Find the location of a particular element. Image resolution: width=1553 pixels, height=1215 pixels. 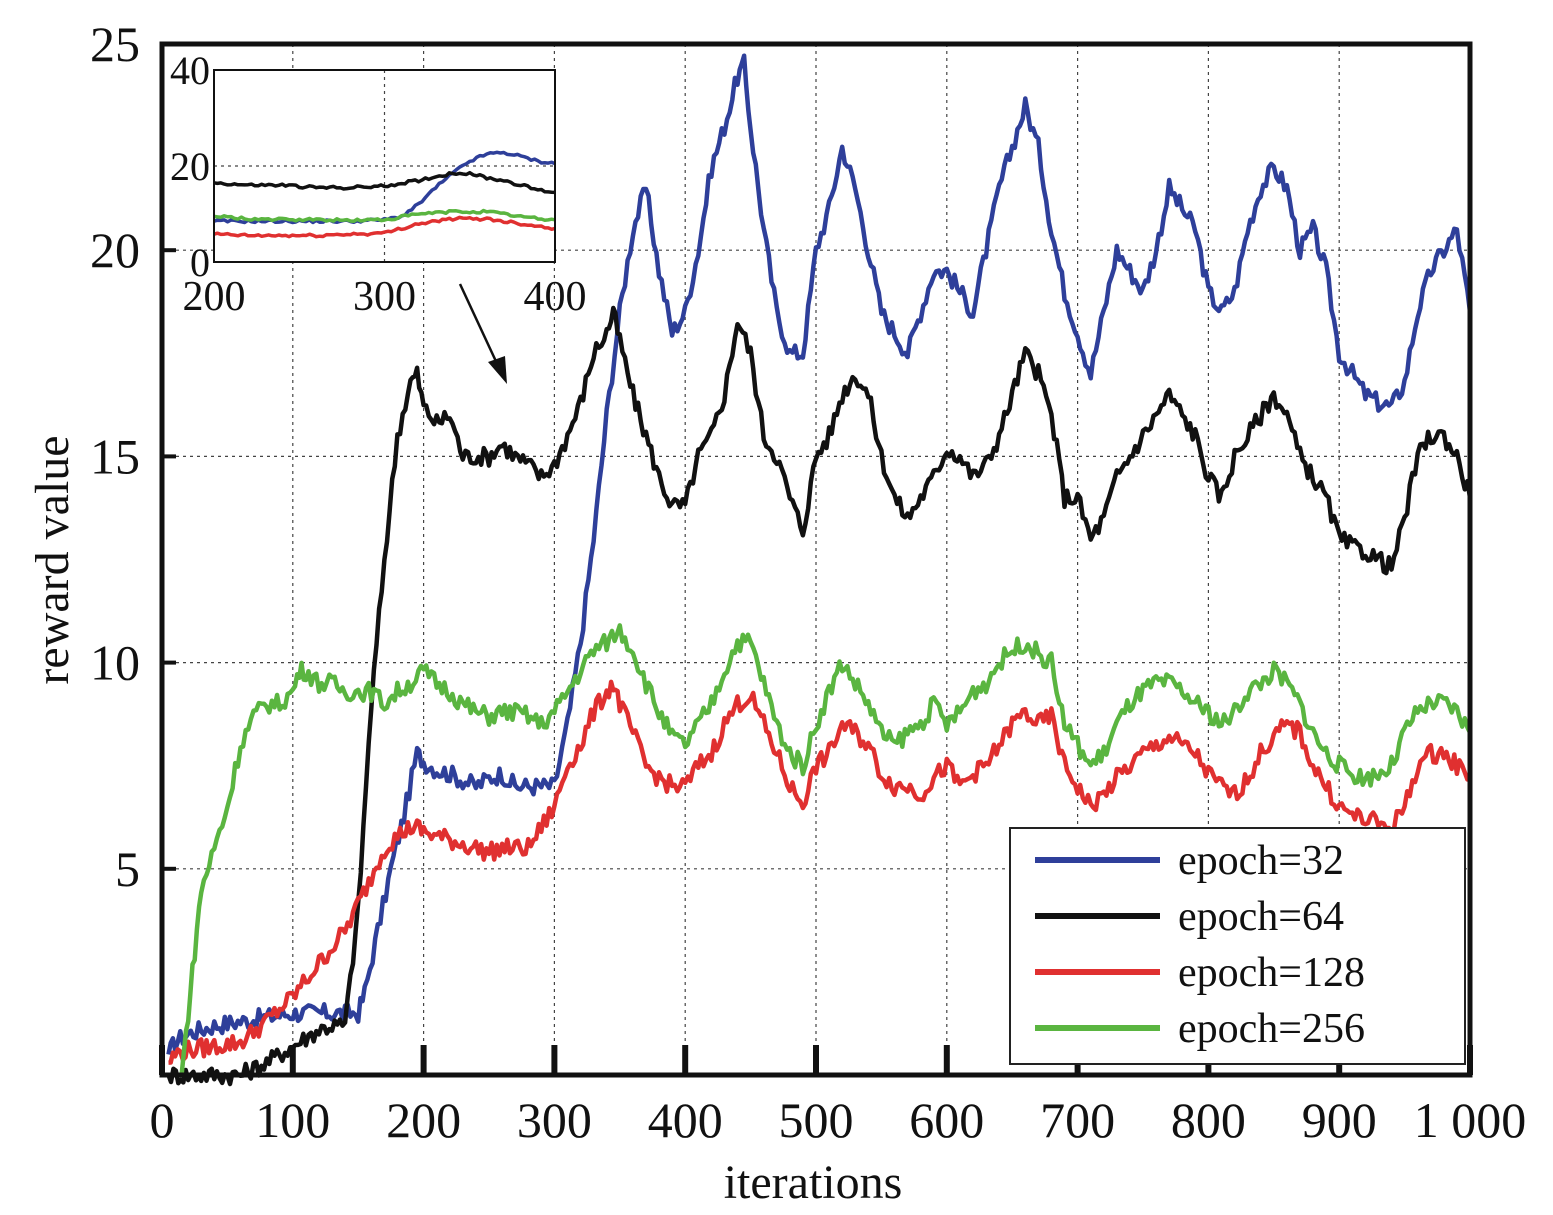

x-tick-label: 900 is located at coordinates (1339, 1120).